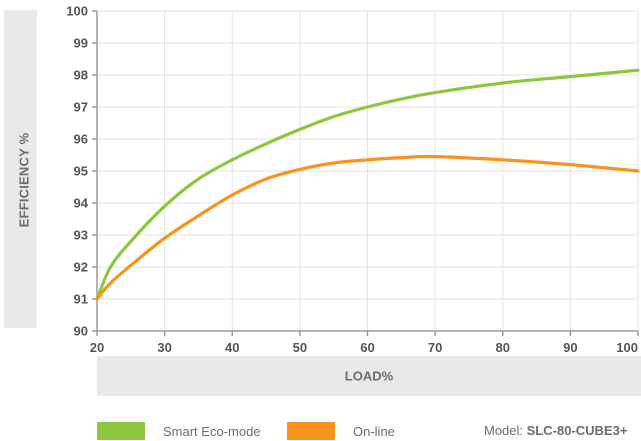 The width and height of the screenshot is (641, 441). What do you see at coordinates (503, 347) in the screenshot?
I see `x-tick-label-80: 80` at bounding box center [503, 347].